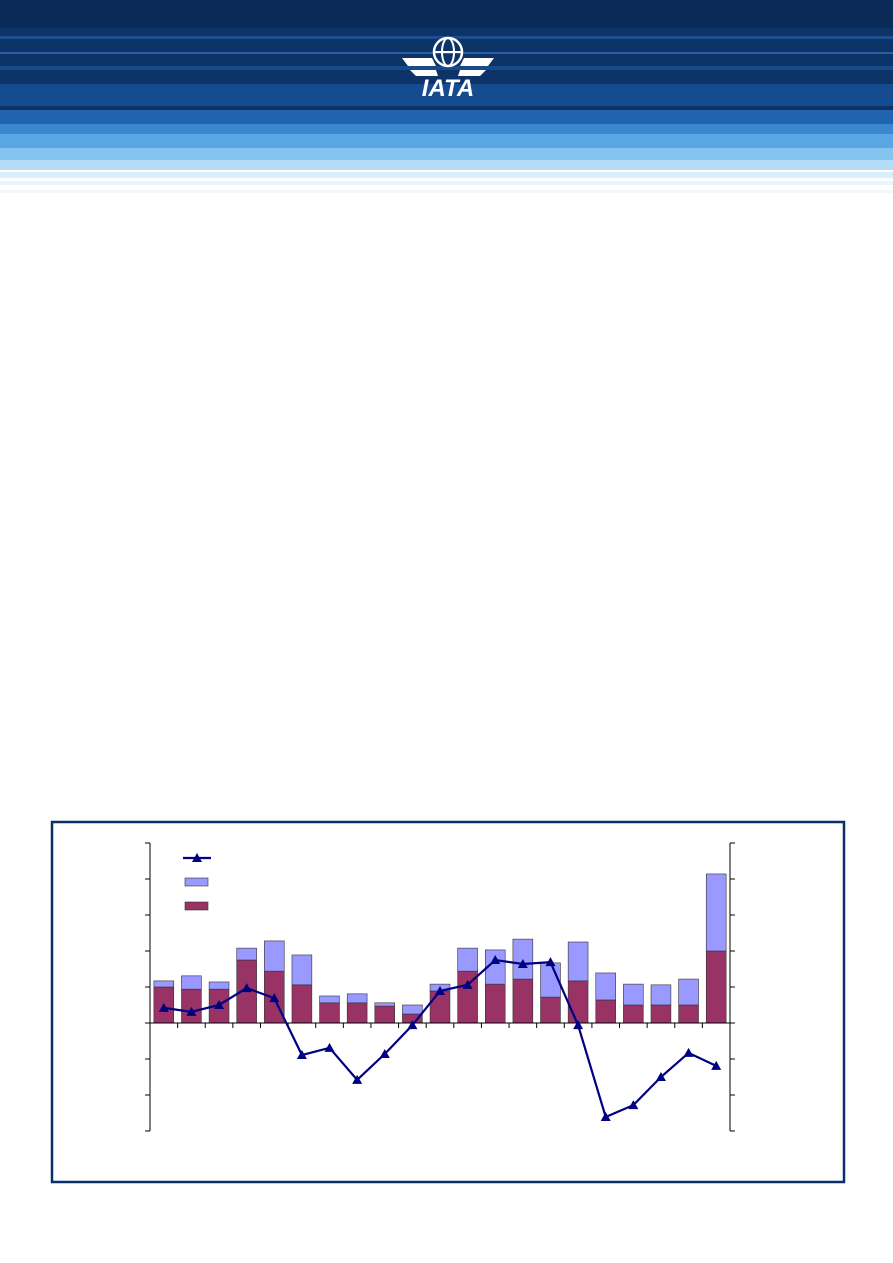  I want to click on logo-text: IATA, so click(448, 88).